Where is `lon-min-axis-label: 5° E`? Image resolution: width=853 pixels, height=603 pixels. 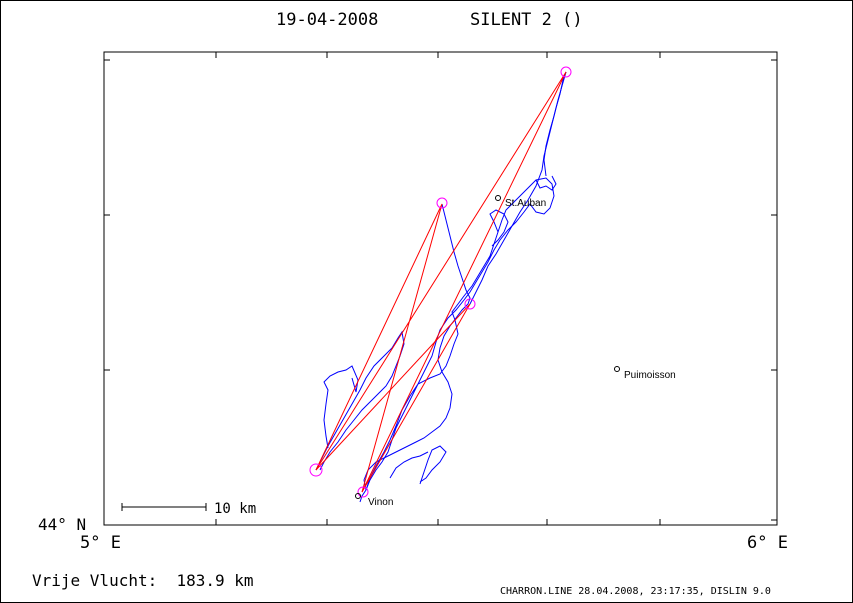
lon-min-axis-label: 5° E is located at coordinates (100, 543).